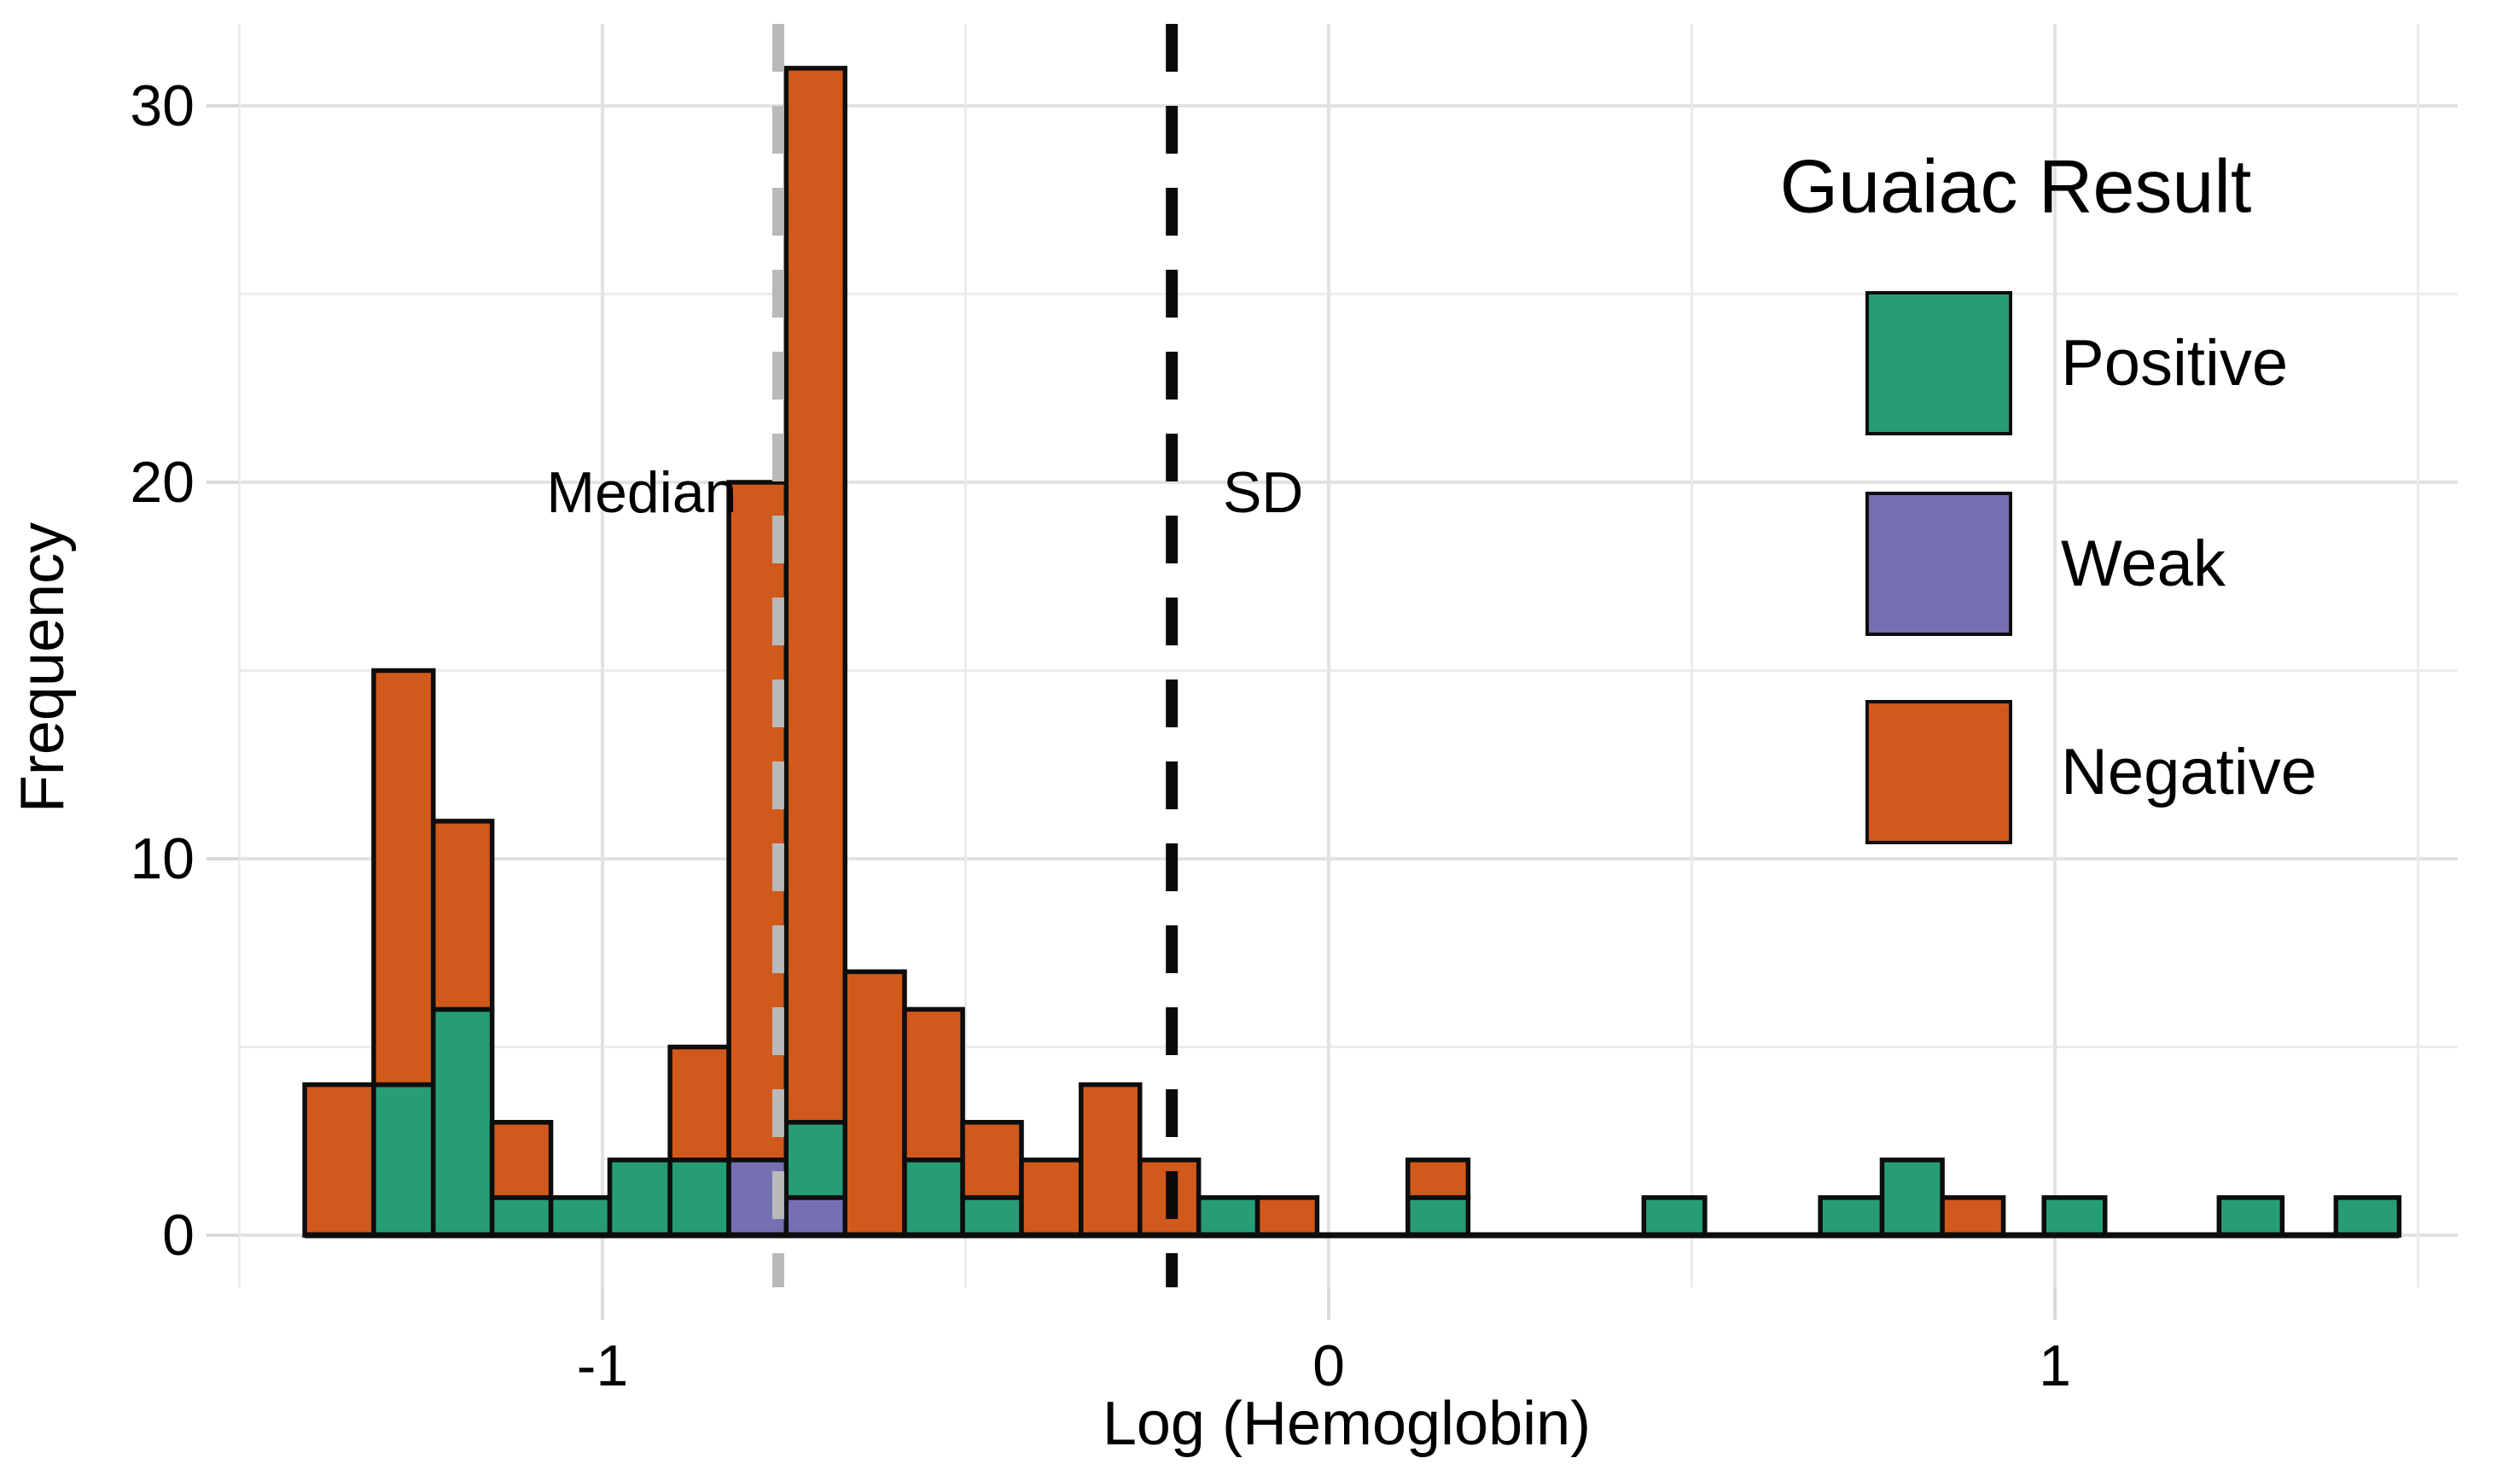 This screenshot has height=1464, width=2520. I want to click on legend-label-weak: Weak, so click(2143, 564).